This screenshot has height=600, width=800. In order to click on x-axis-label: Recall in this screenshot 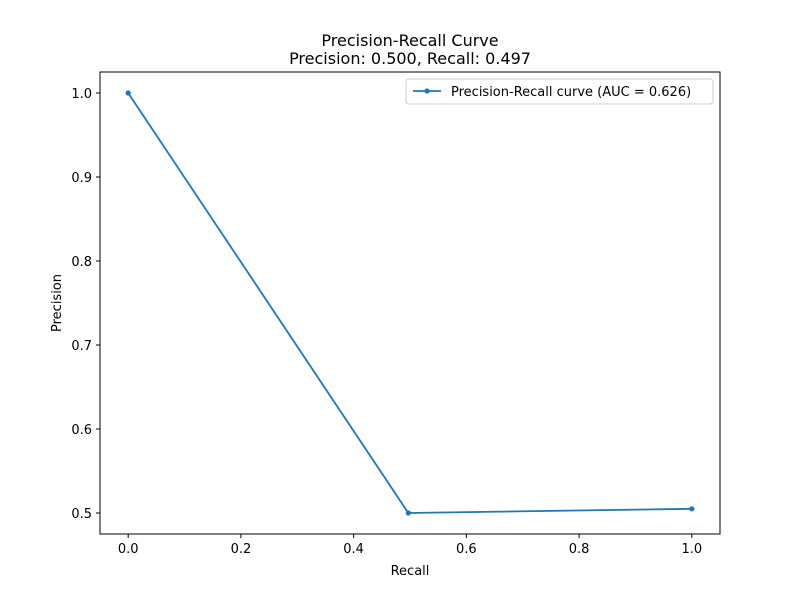, I will do `click(410, 571)`.